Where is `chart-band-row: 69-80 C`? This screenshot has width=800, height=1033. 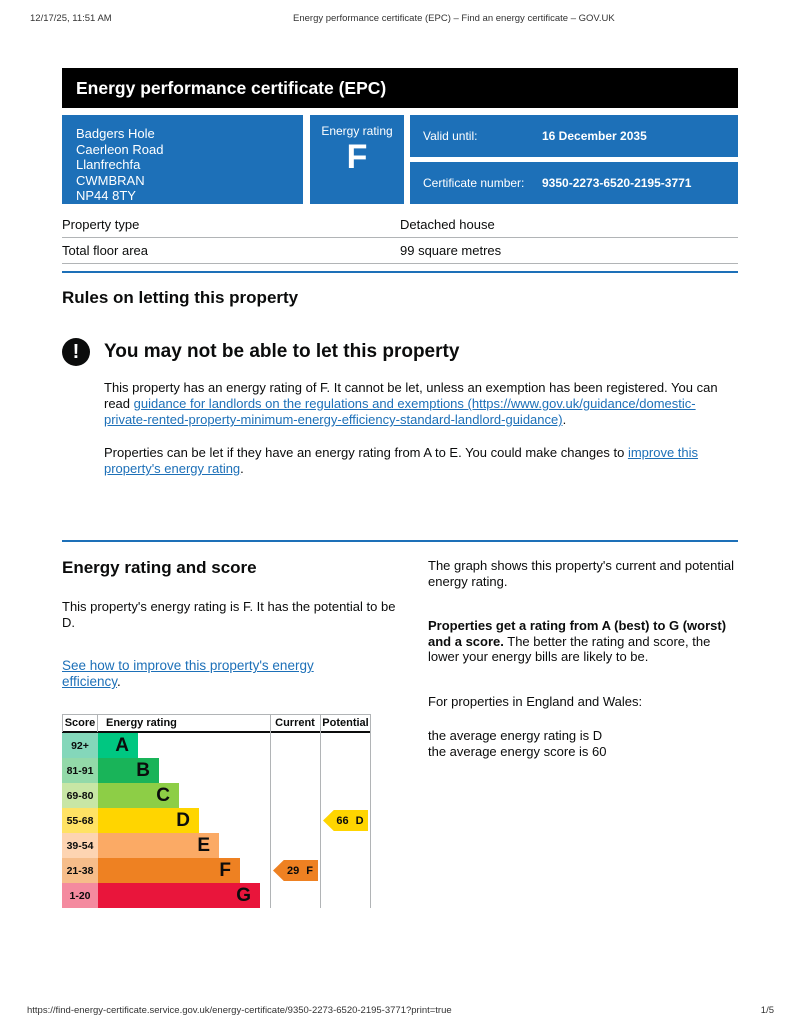 chart-band-row: 69-80 C is located at coordinates (216, 795).